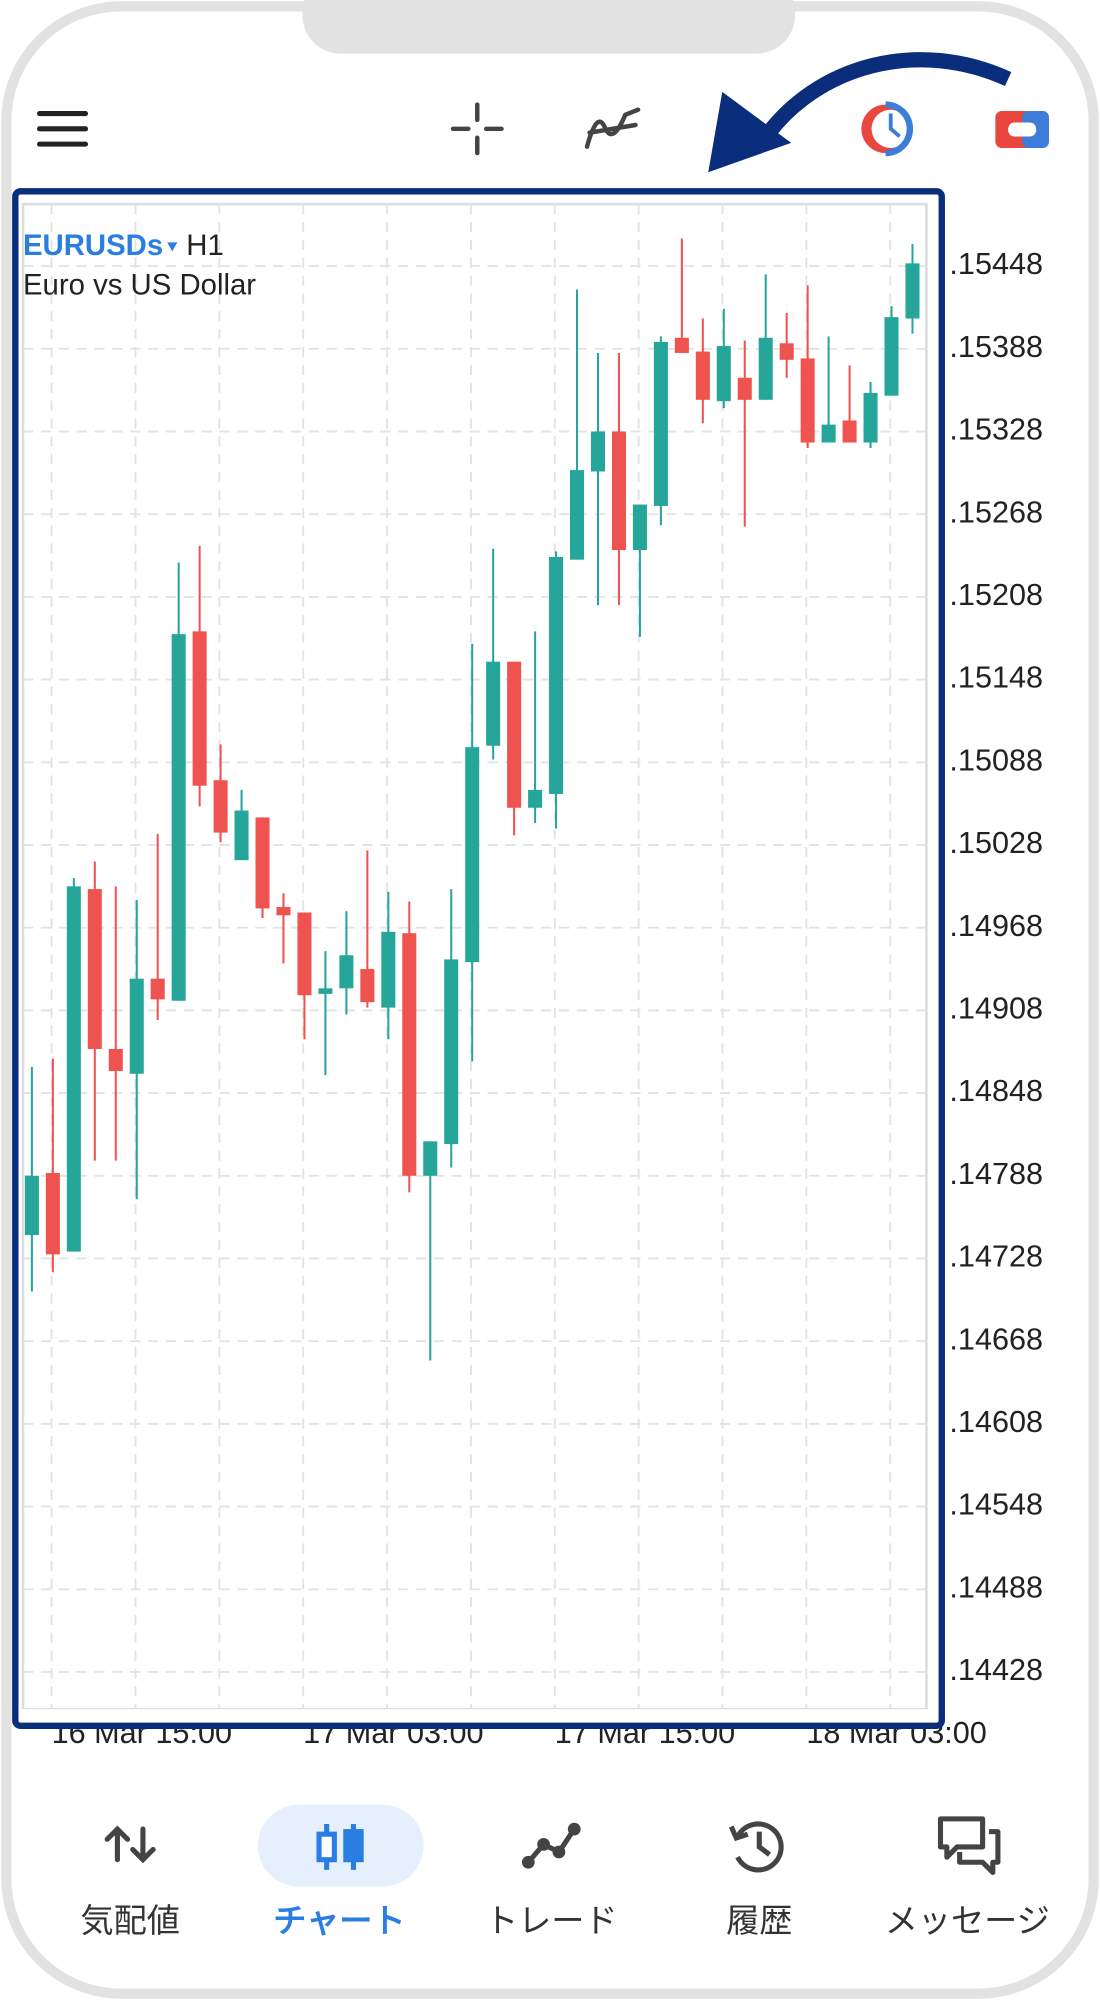 The height and width of the screenshot is (2000, 1100). Describe the element at coordinates (996, 1008) in the screenshot. I see `y-tick-label: .14908` at that location.